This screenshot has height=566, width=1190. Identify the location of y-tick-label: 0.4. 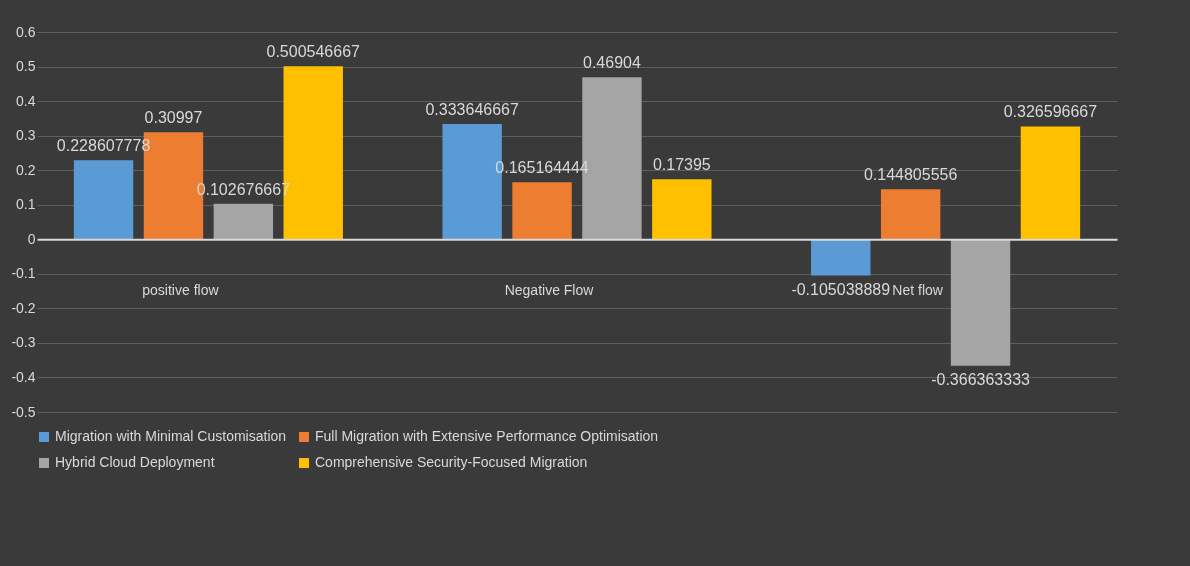
(26, 100).